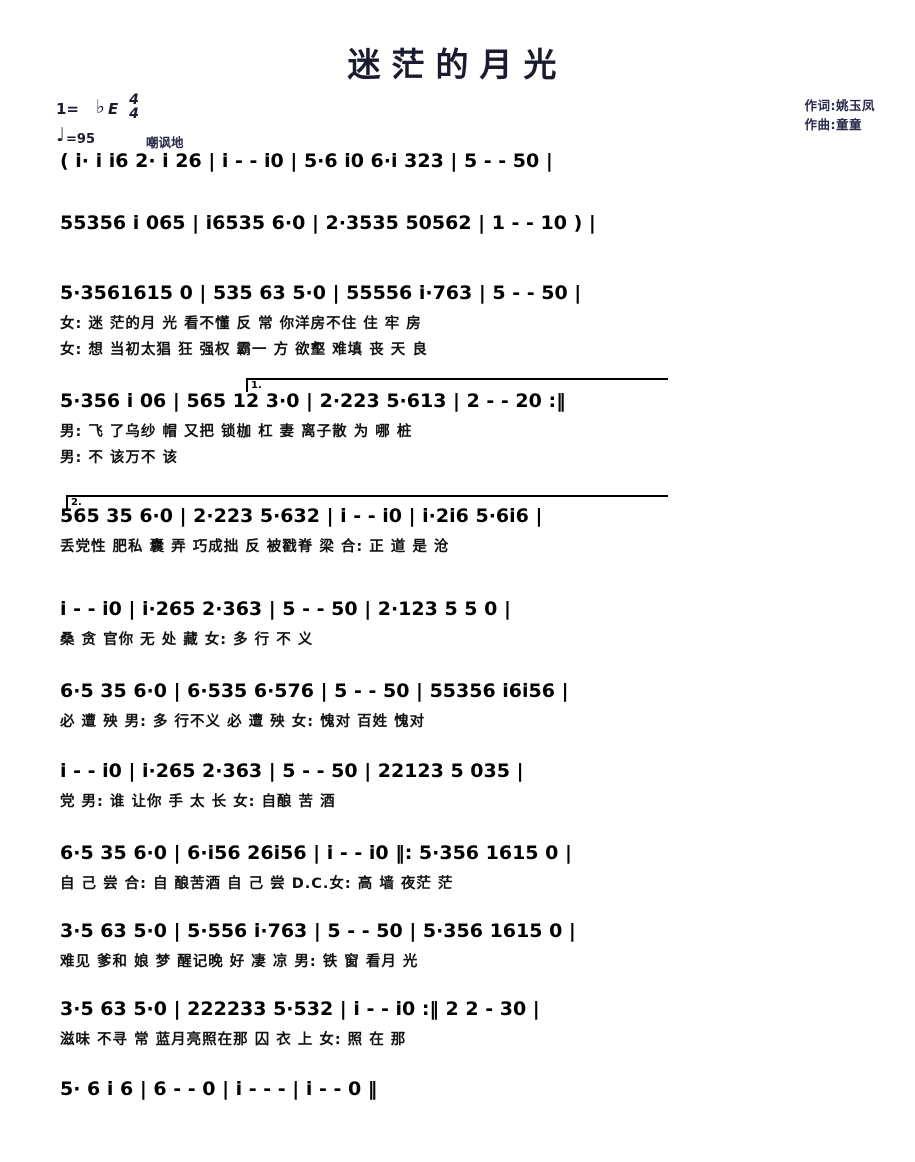 The image size is (915, 1162). I want to click on quarter-note-icon: ♩, so click(60, 135).